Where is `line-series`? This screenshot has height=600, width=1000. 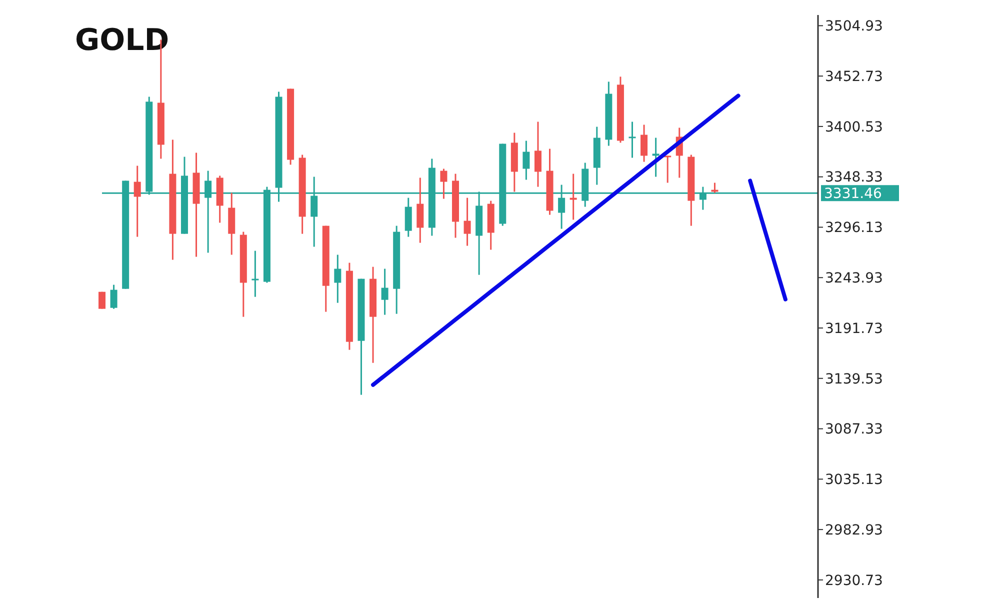 line-series is located at coordinates (768, 240).